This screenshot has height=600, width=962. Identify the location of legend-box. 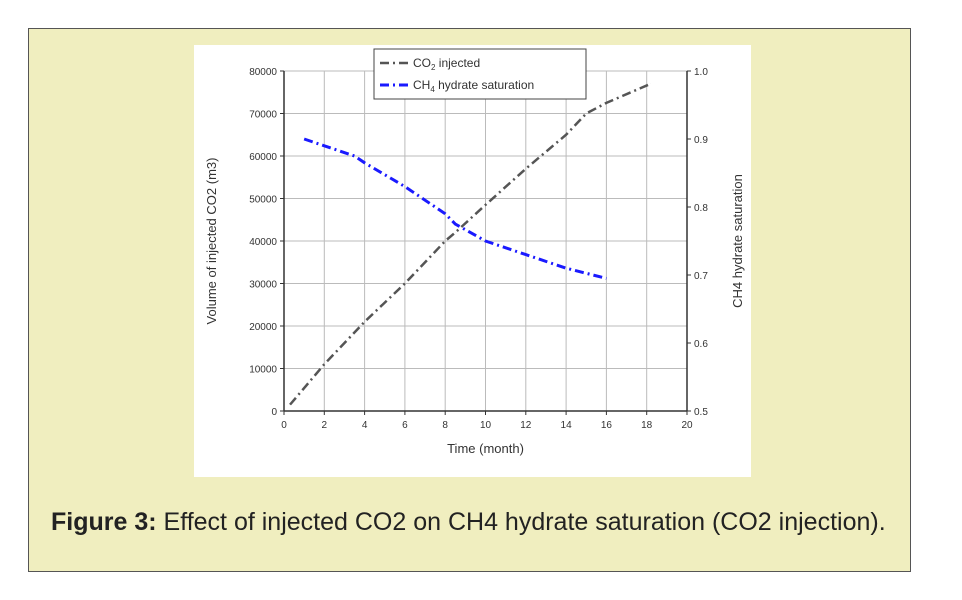
(480, 74).